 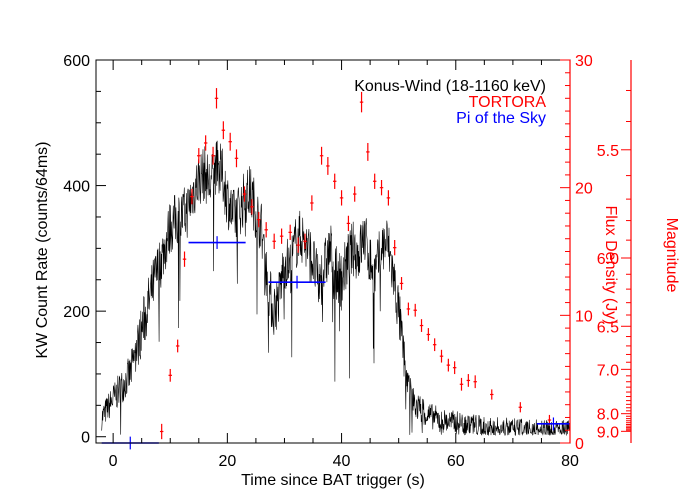 What do you see at coordinates (570, 461) in the screenshot?
I see `x-tick-label: 80` at bounding box center [570, 461].